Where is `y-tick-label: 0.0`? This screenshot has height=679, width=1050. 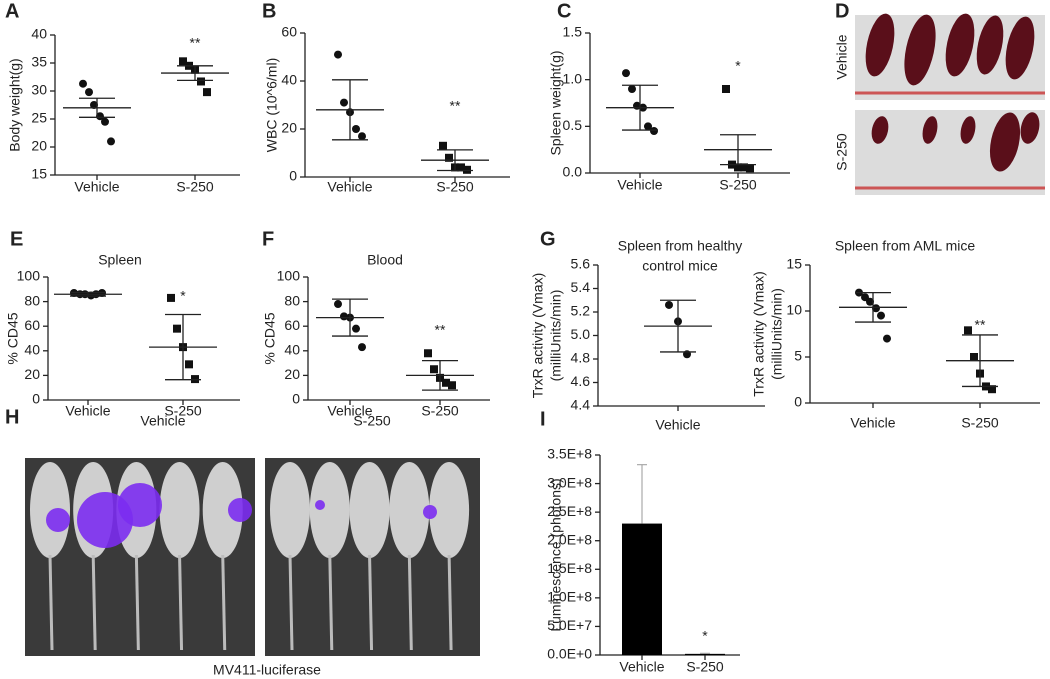 y-tick-label: 0.0 is located at coordinates (573, 172).